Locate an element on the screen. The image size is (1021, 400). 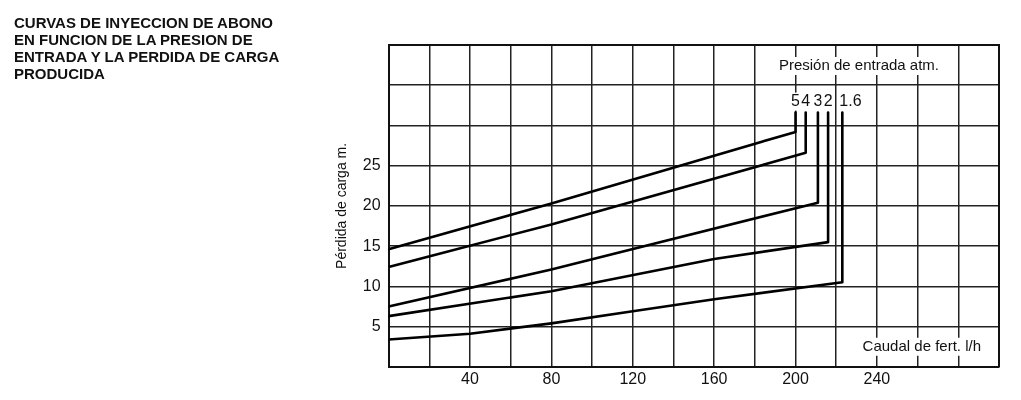
y-tick-label: 25 is located at coordinates (371, 165).